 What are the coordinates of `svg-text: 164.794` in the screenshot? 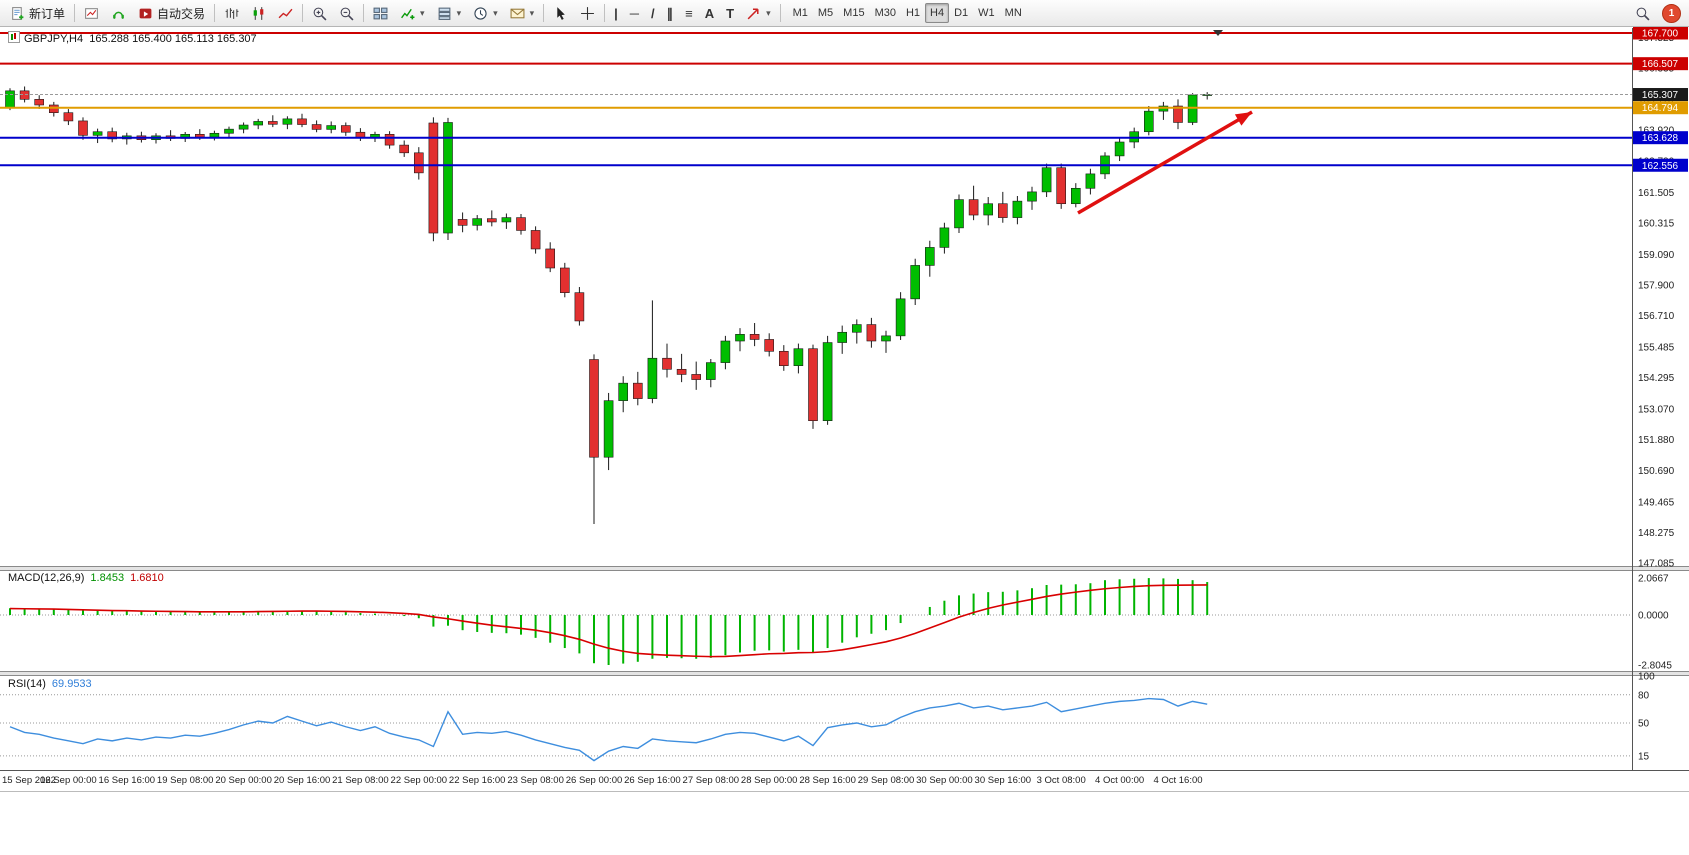 It's located at (1660, 108).